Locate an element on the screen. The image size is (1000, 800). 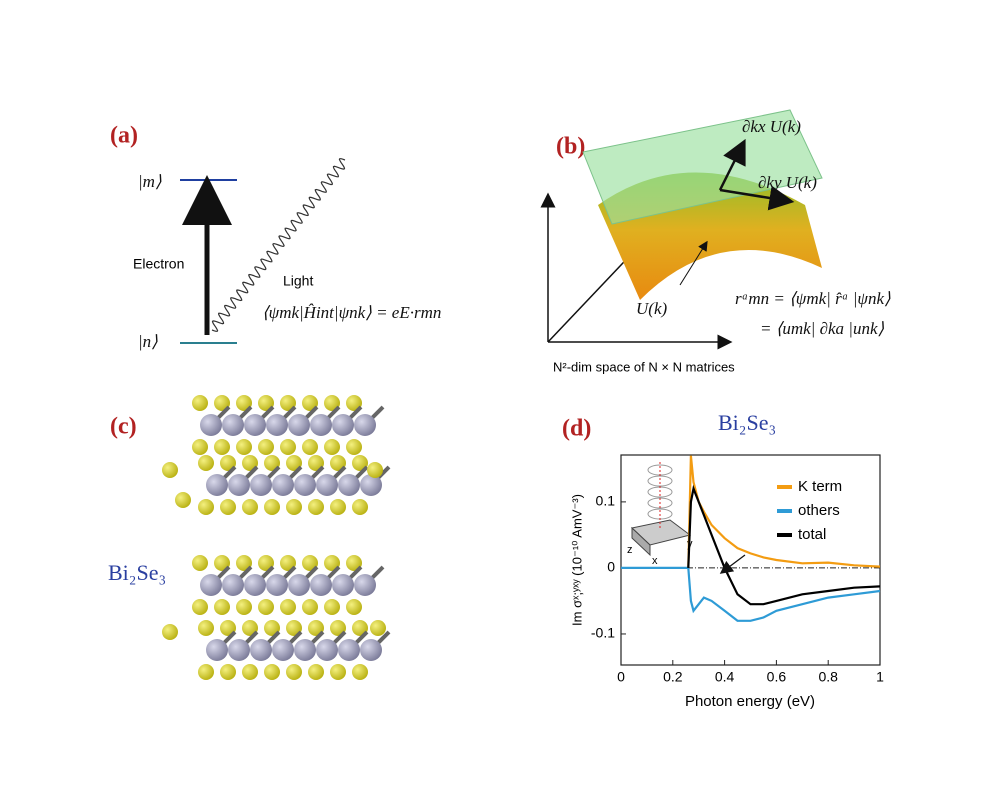
y-tick-label: 0.1 is located at coordinates (606, 501).